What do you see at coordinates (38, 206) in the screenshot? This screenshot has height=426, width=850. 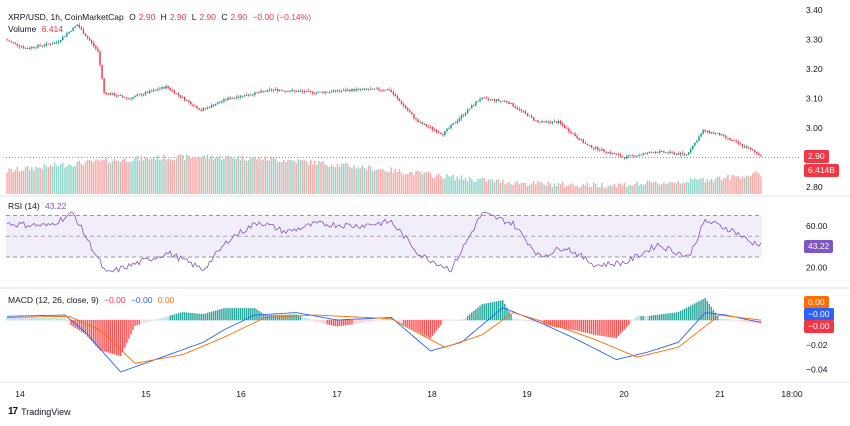 I see `rsi-legend: RSI (14) 43.22` at bounding box center [38, 206].